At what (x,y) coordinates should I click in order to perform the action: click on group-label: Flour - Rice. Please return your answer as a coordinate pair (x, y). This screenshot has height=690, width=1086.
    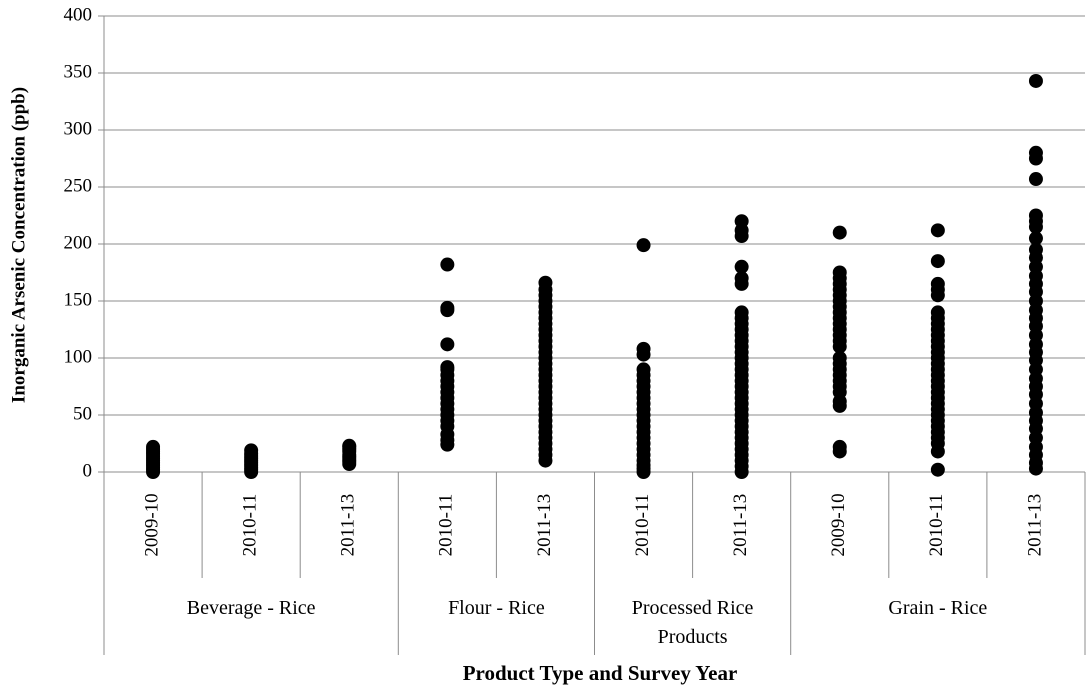
    Looking at the image, I should click on (496, 608).